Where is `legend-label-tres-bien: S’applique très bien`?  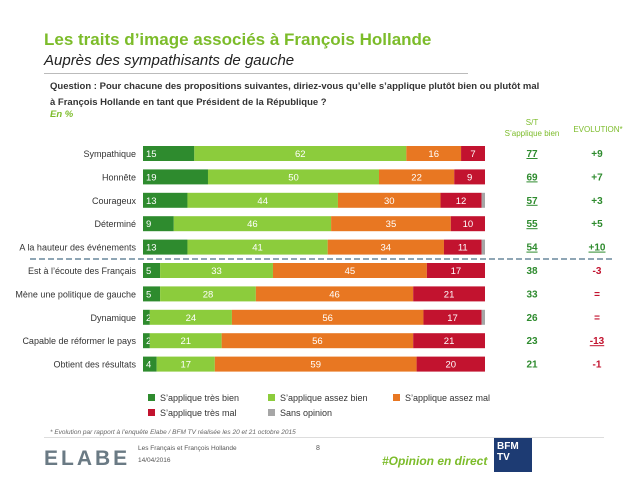 legend-label-tres-bien: S’applique très bien is located at coordinates (200, 398).